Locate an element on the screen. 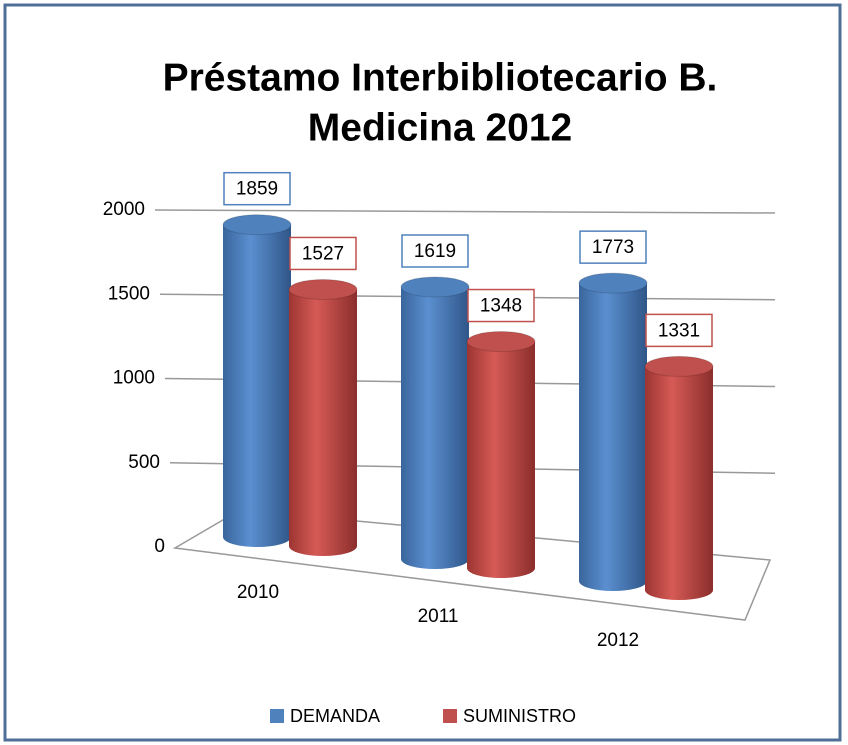 Image resolution: width=848 pixels, height=745 pixels. x-tick-label: 2011 is located at coordinates (438, 616).